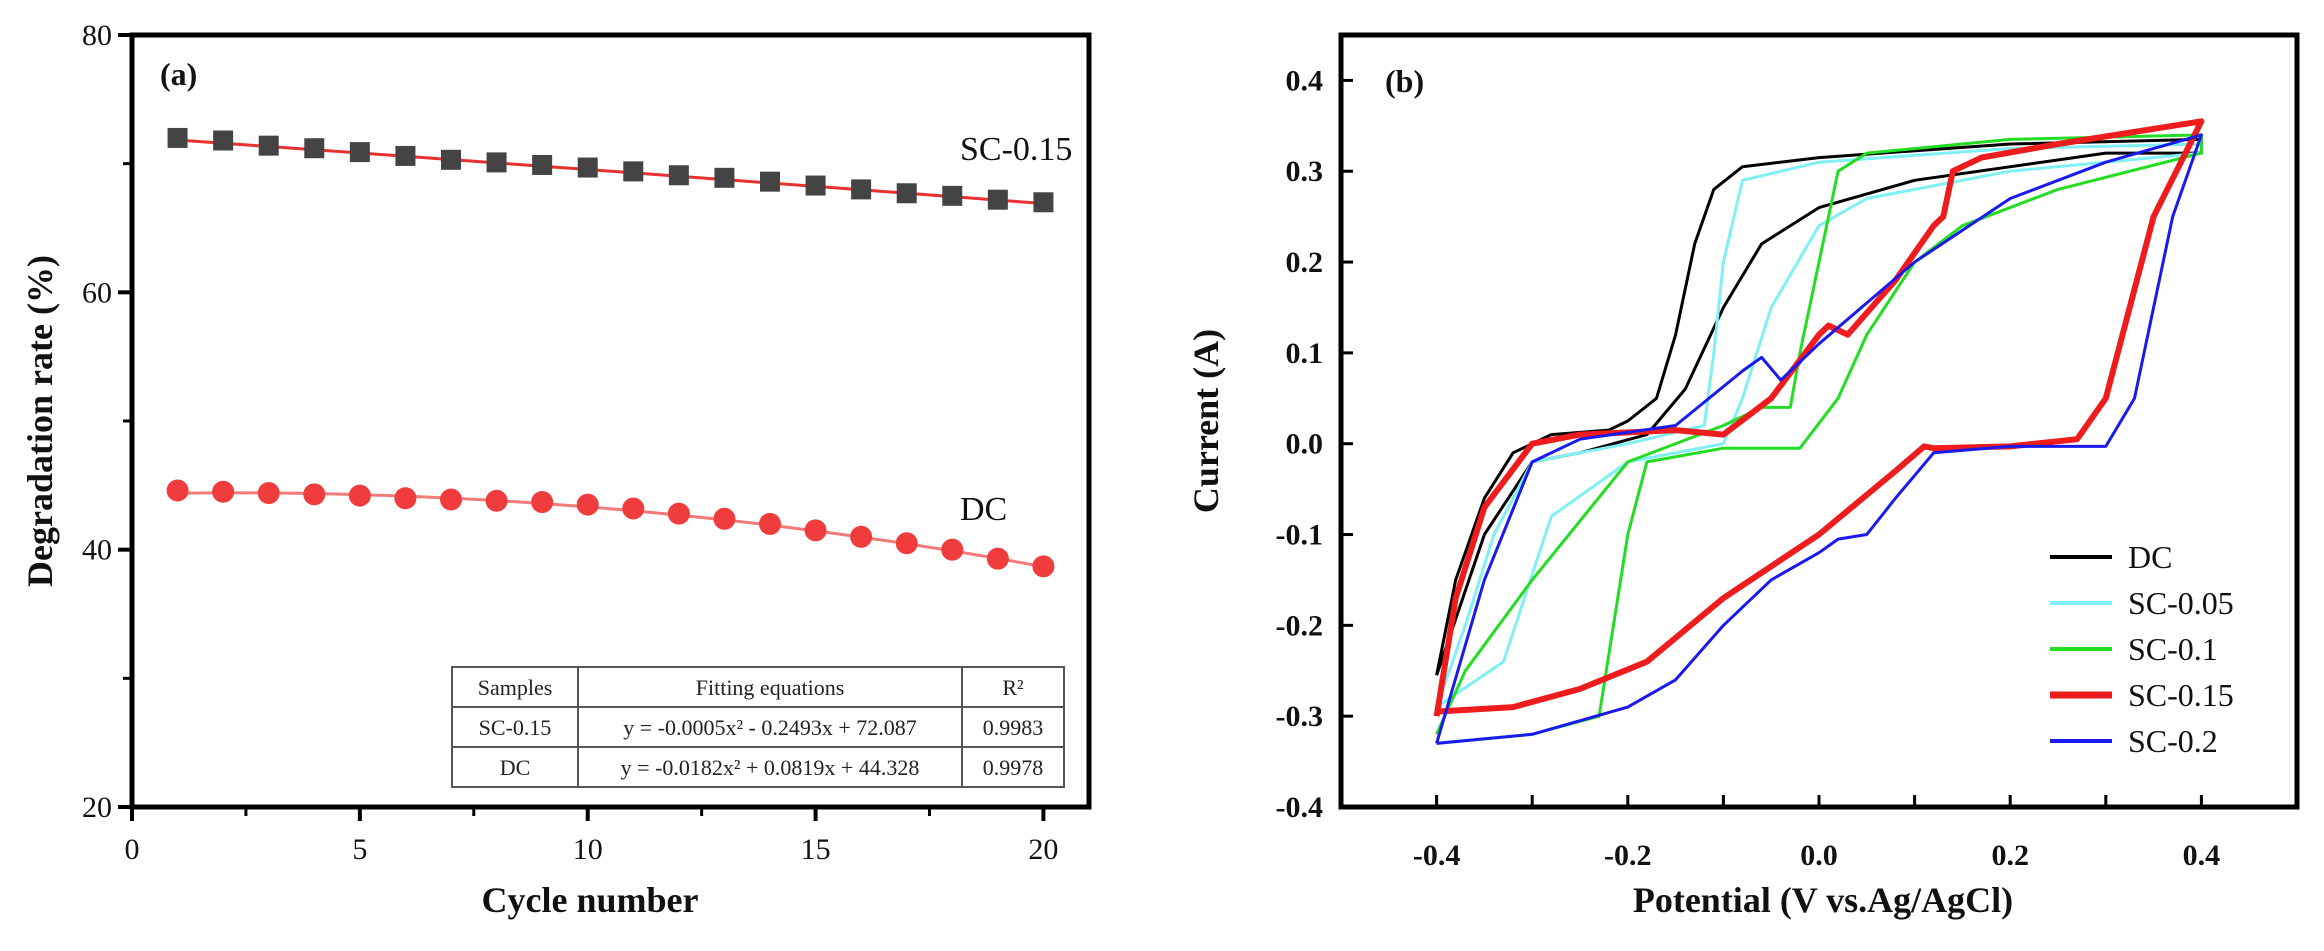 This screenshot has width=2324, height=951. What do you see at coordinates (97, 550) in the screenshot?
I see `y-tick-label: 40` at bounding box center [97, 550].